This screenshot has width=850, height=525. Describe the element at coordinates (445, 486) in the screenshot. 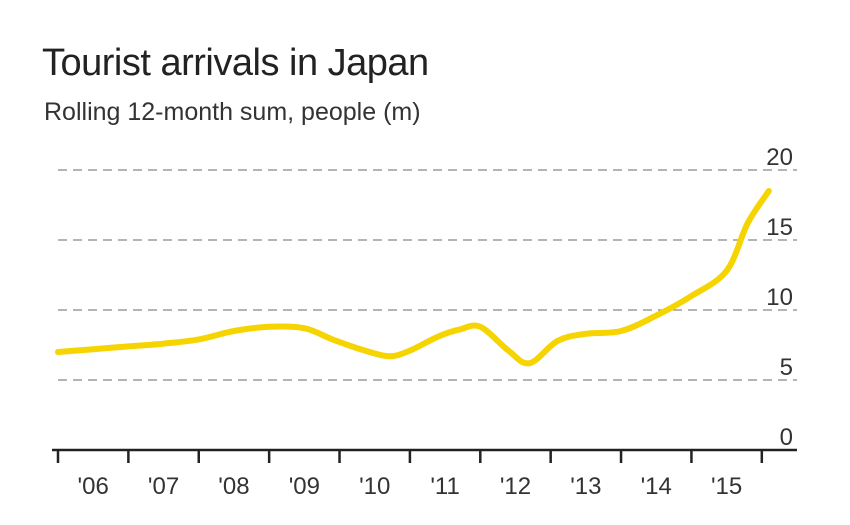

I see `x-tick-label: '11` at that location.